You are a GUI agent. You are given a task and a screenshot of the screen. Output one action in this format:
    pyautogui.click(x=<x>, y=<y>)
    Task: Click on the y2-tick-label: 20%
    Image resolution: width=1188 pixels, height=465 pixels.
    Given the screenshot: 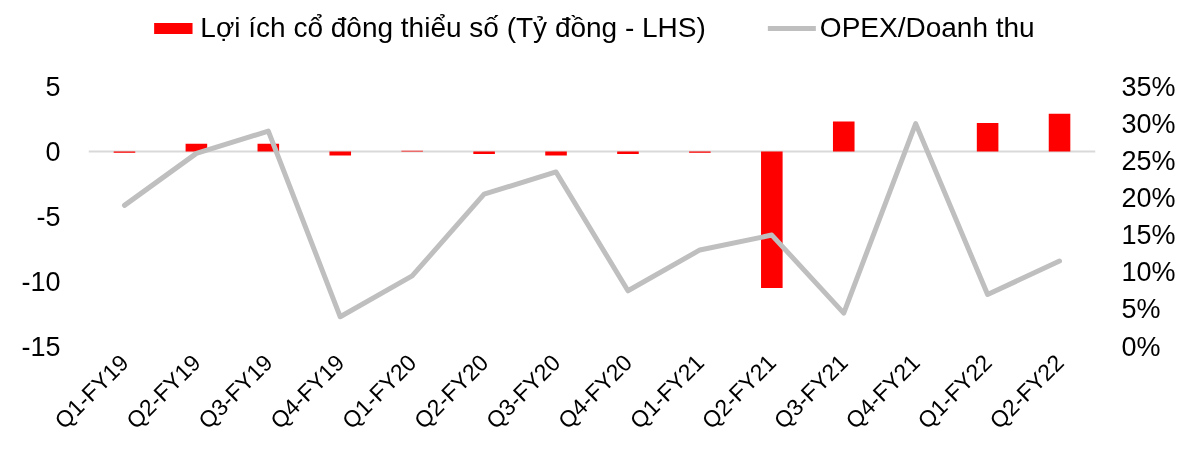 What is the action you would take?
    pyautogui.click(x=1148, y=197)
    